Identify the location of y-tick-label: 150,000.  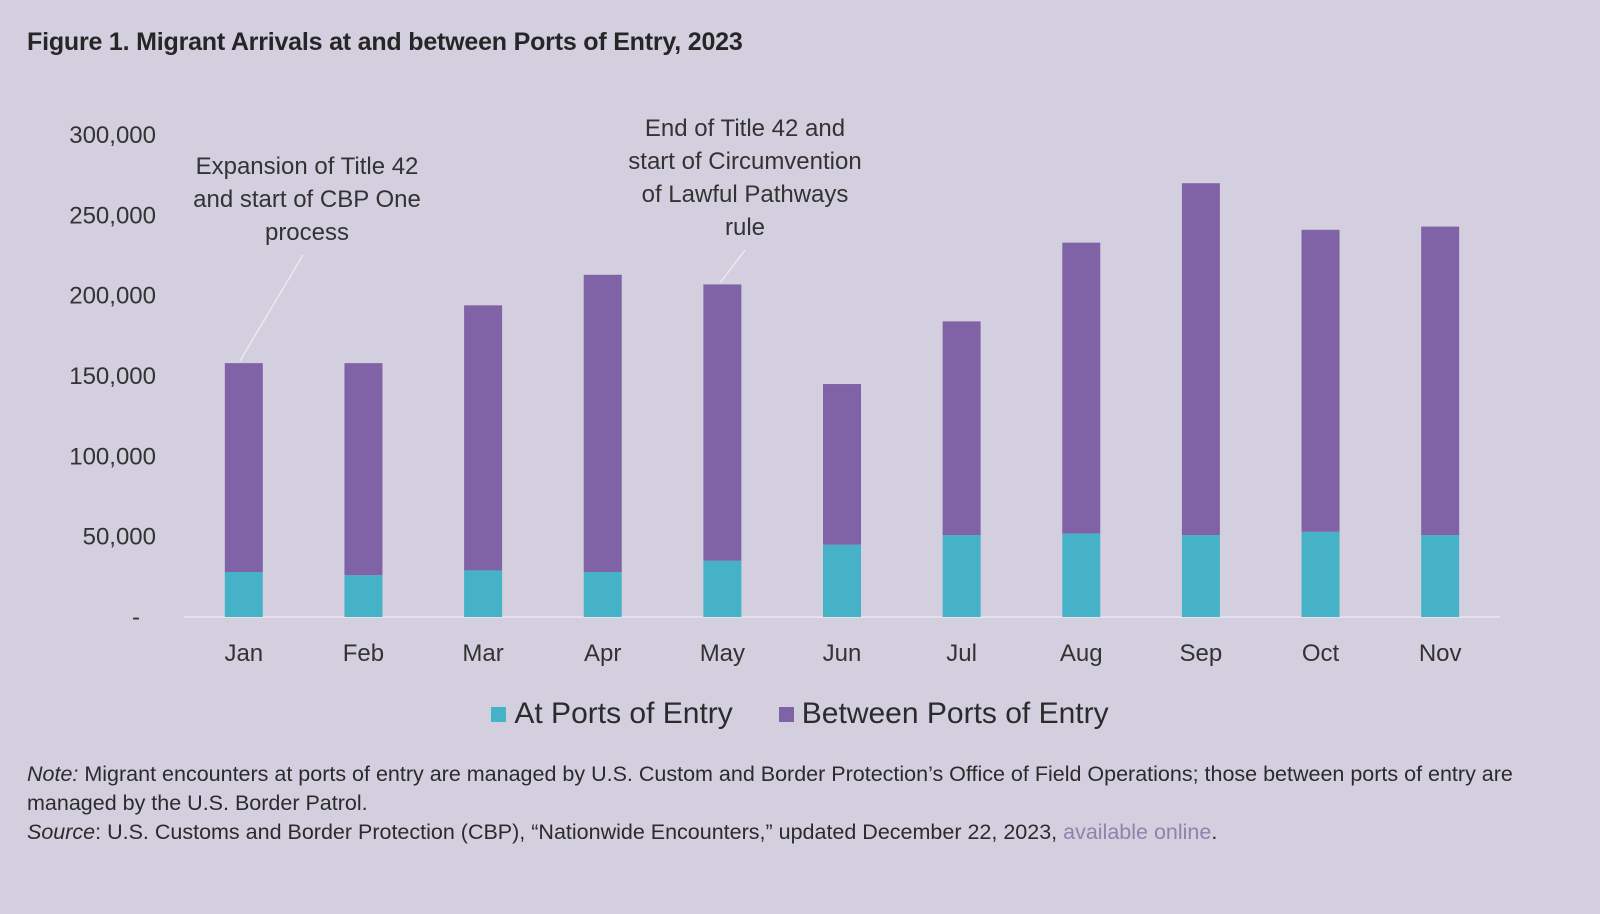
(112, 376).